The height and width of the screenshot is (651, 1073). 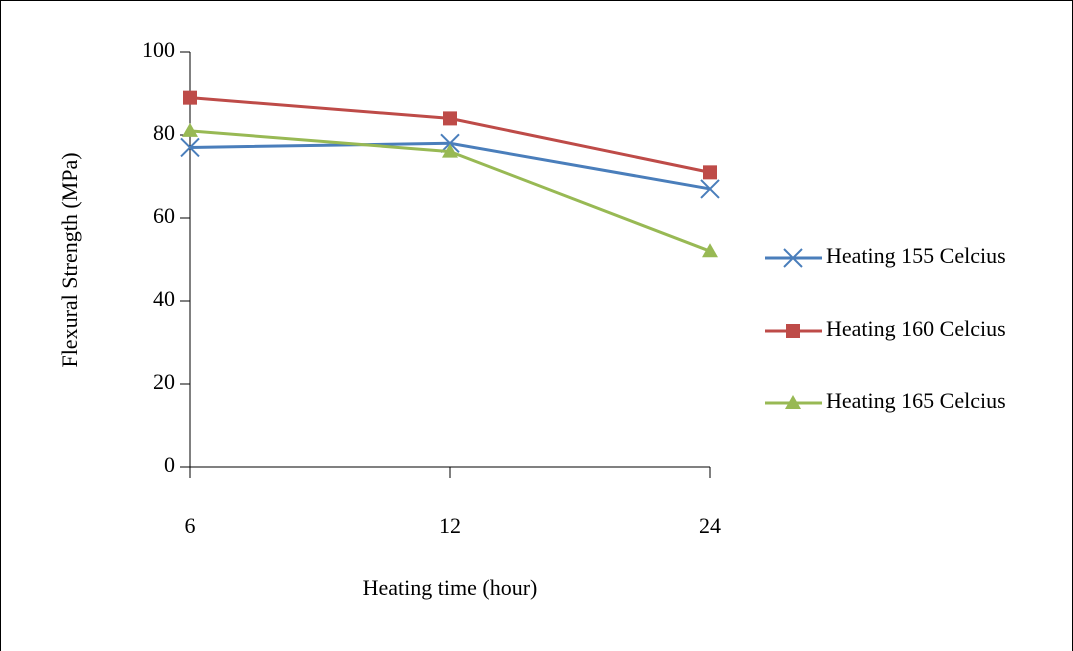 What do you see at coordinates (169, 464) in the screenshot?
I see `y-tick-label: 0` at bounding box center [169, 464].